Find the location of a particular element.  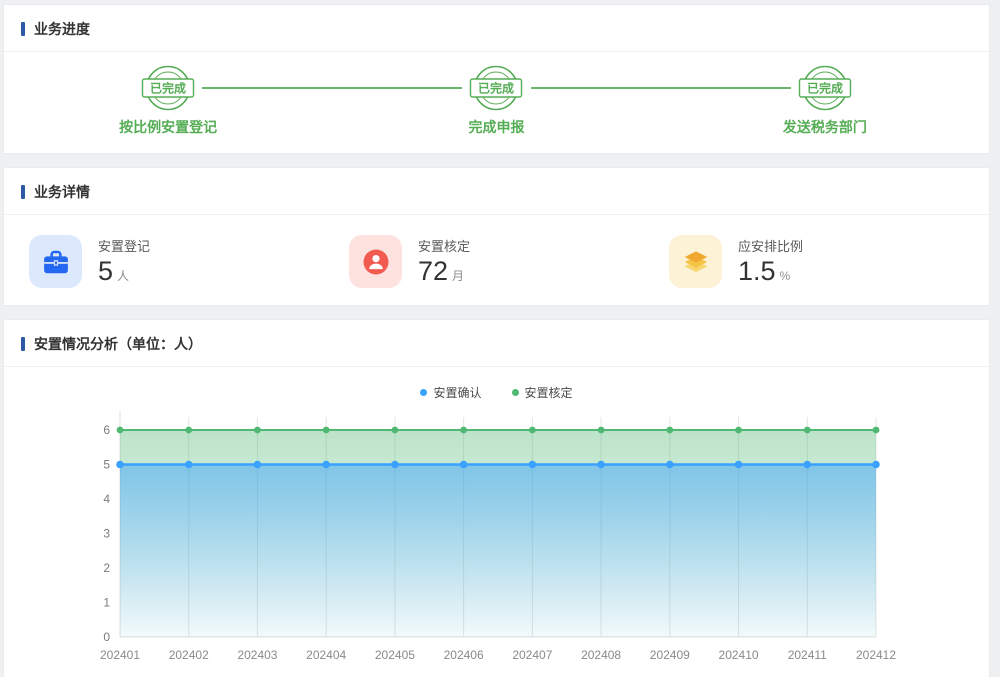

stat-value-row: 5 人 is located at coordinates (124, 271).